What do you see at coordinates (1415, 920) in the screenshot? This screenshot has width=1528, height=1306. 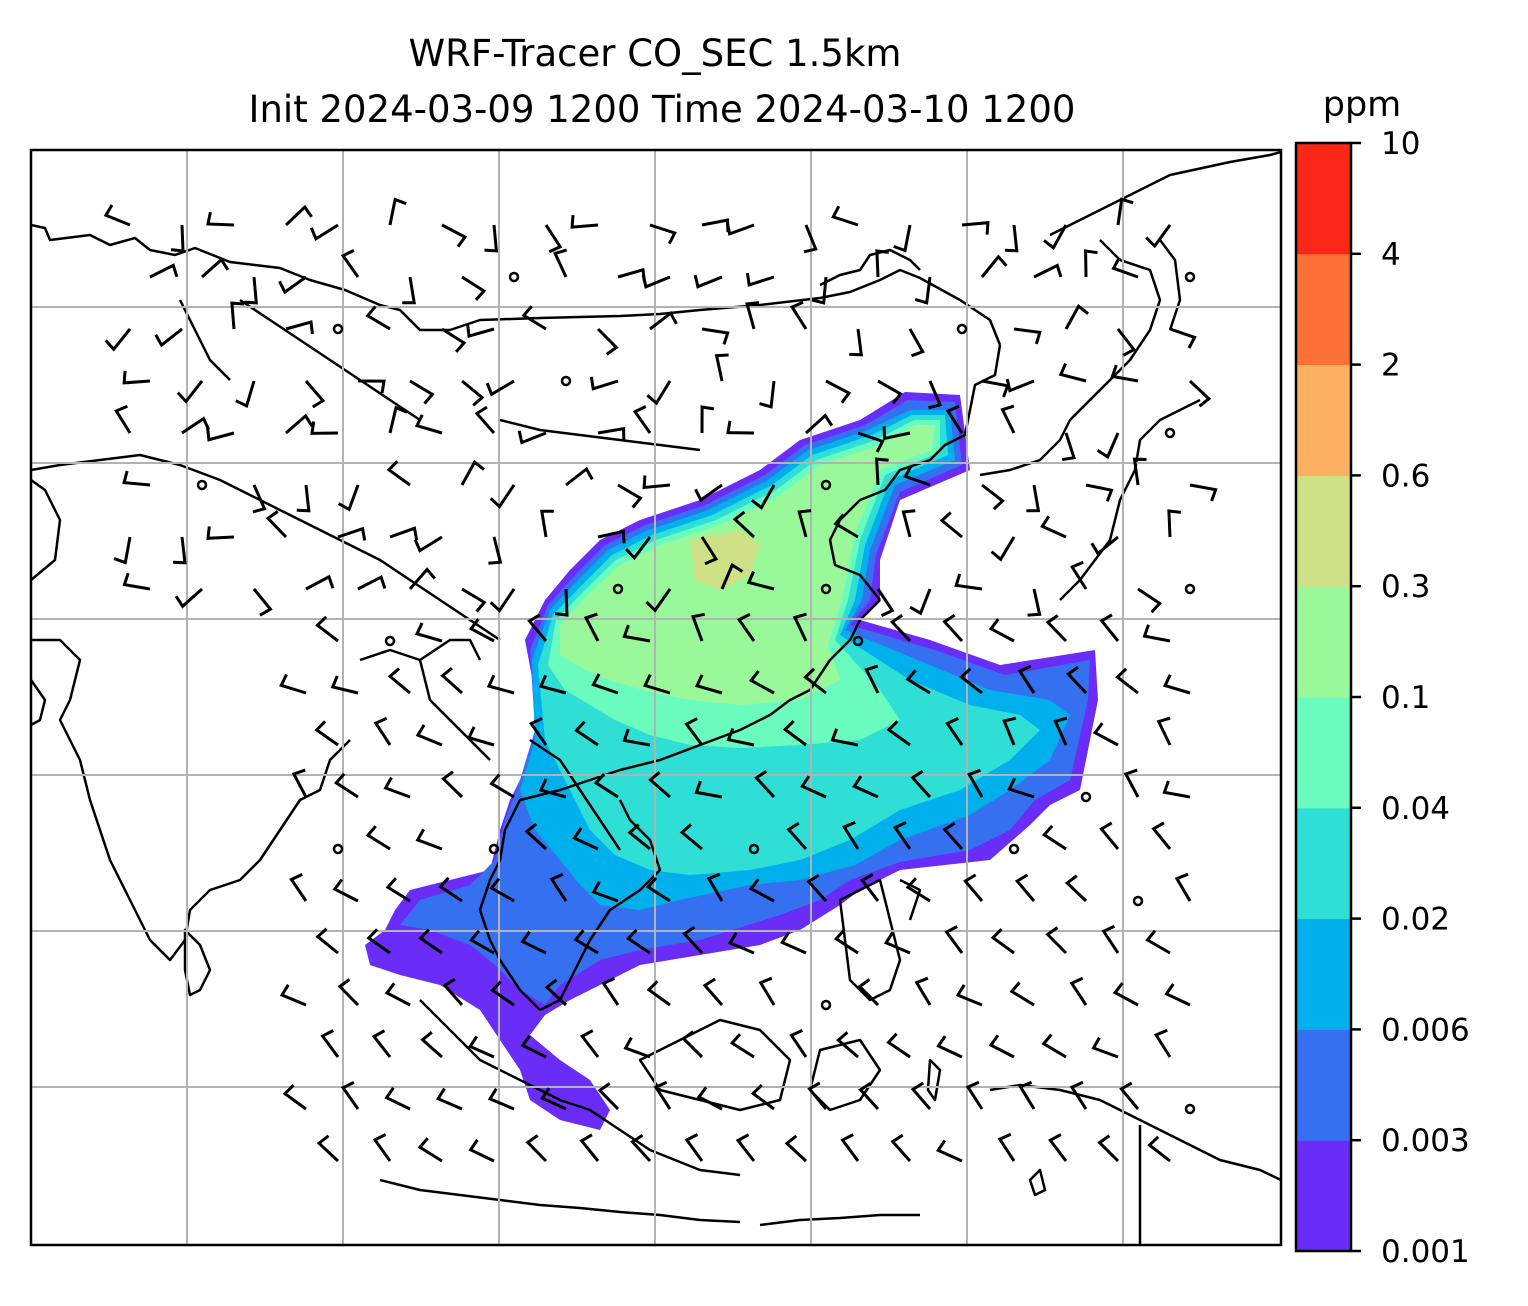 I see `colorbar-tick-label: 0.02` at bounding box center [1415, 920].